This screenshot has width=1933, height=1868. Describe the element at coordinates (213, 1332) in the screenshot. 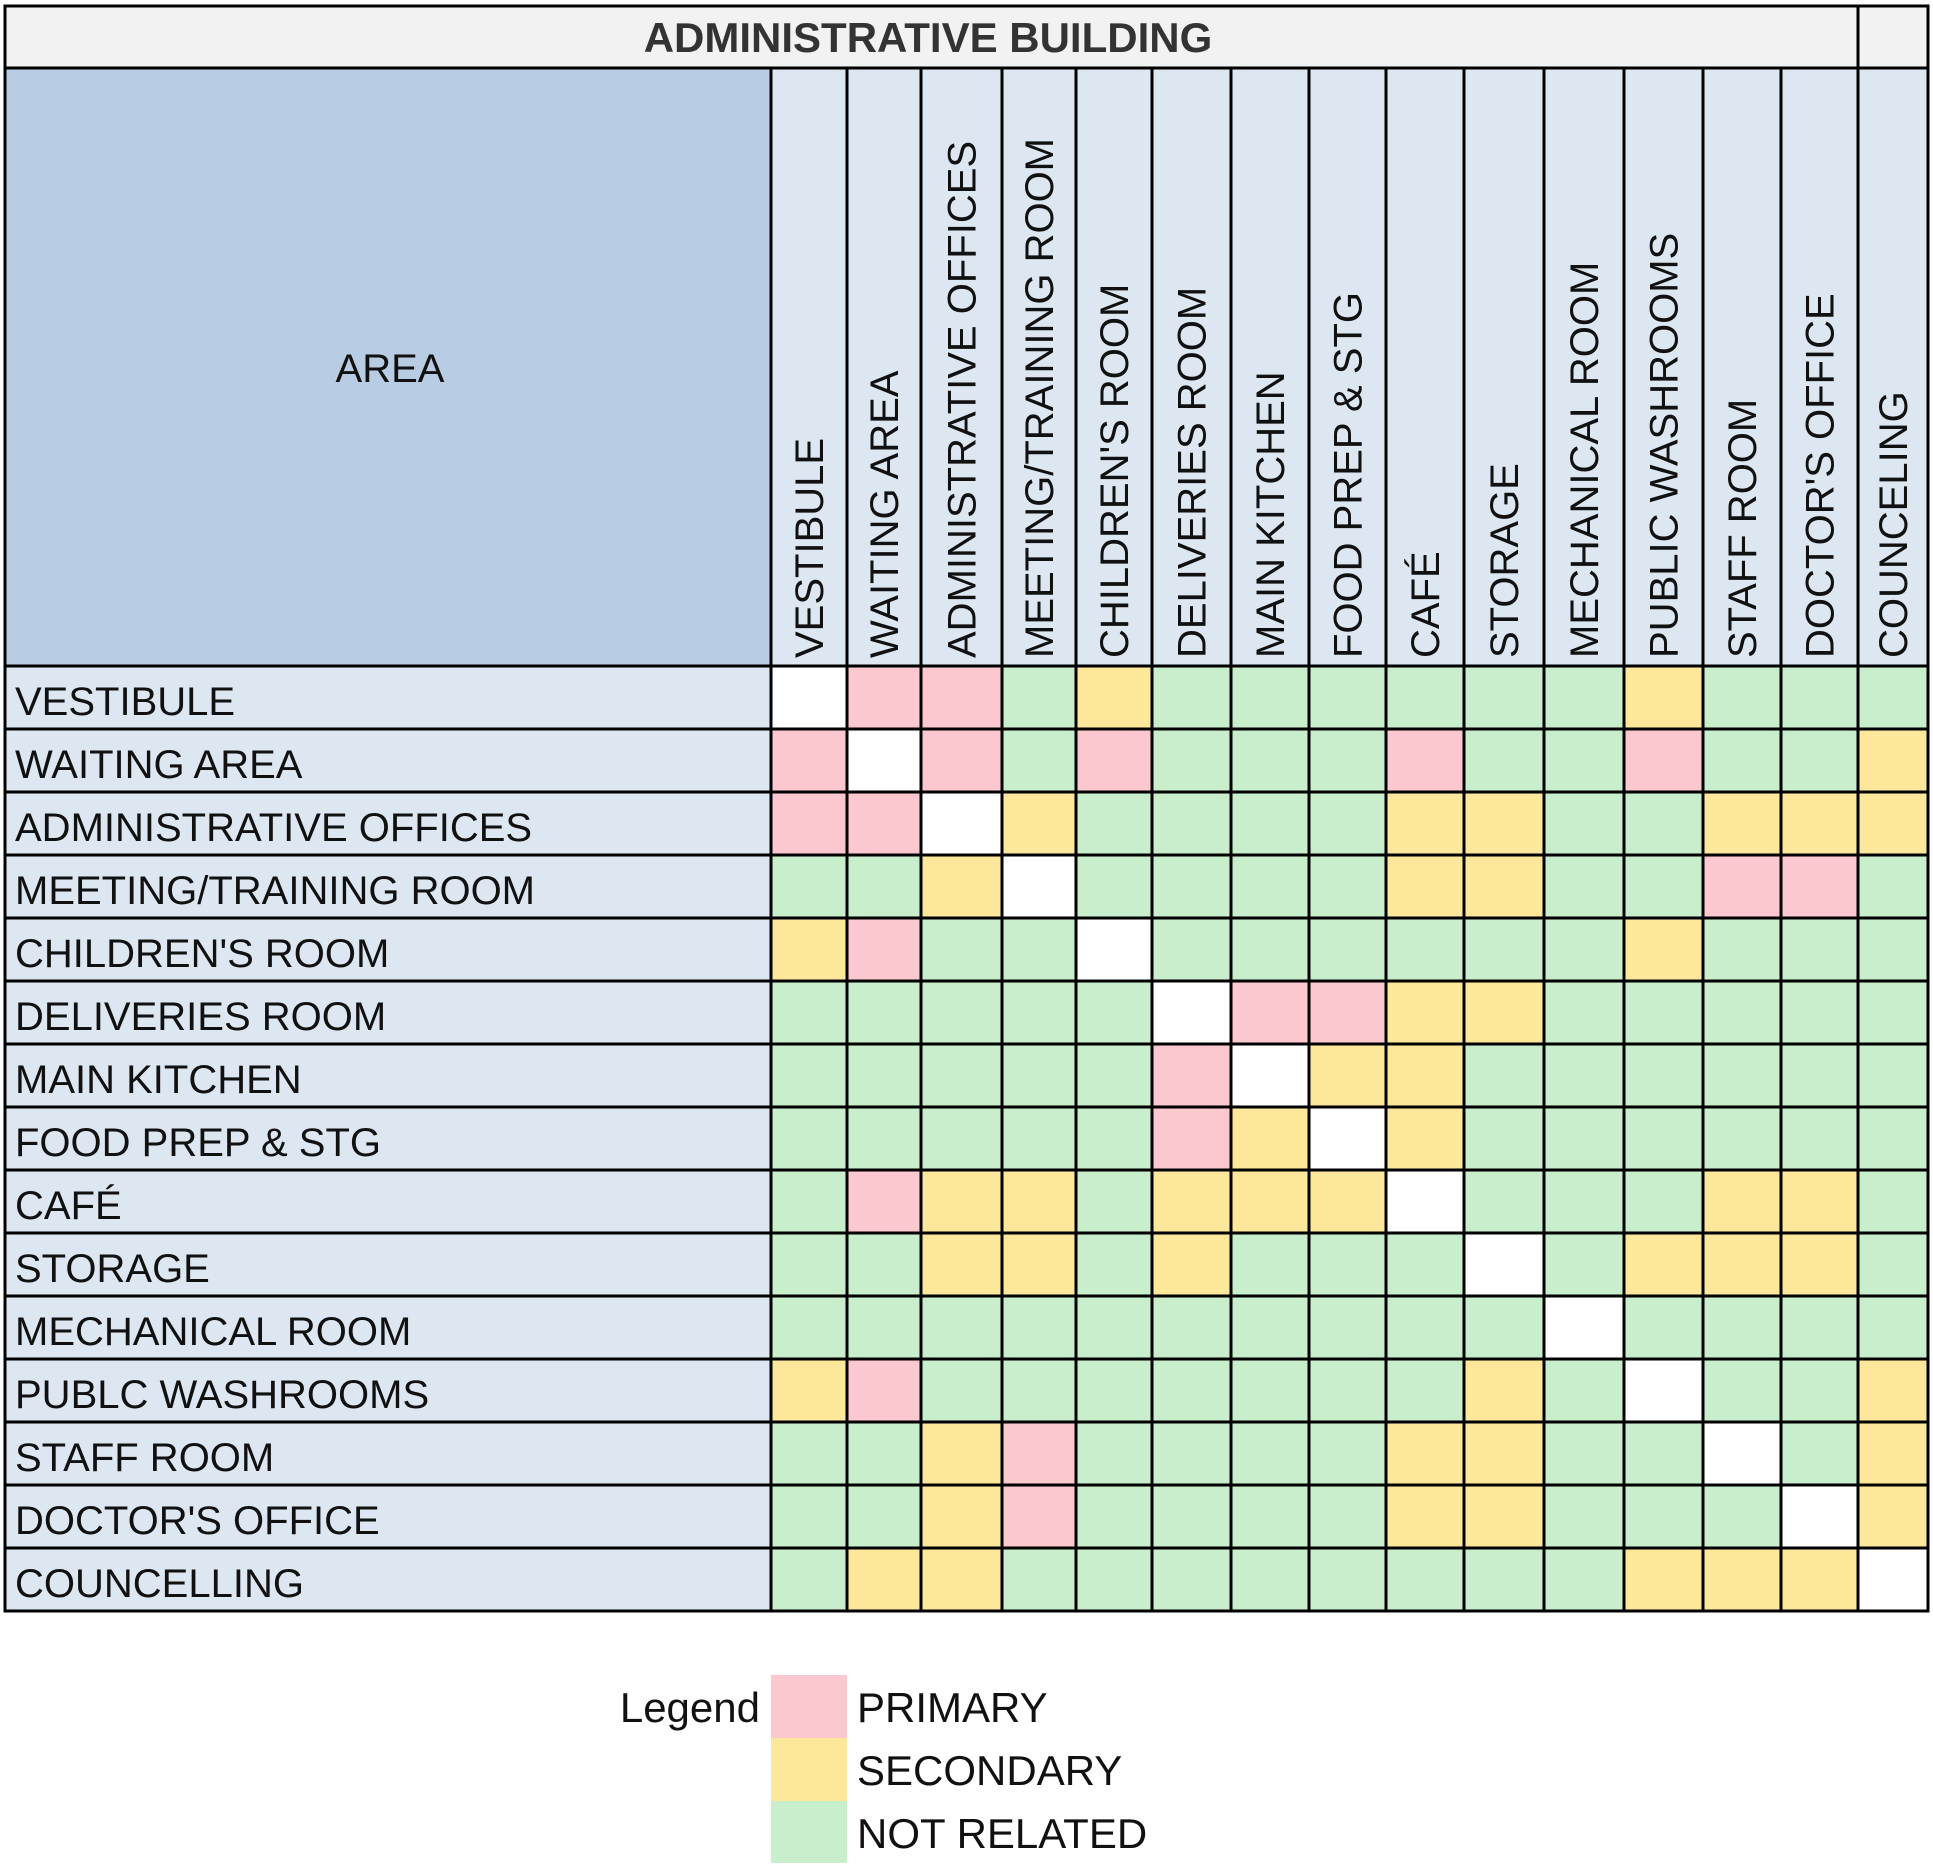

I see `row-header-label: MECHANICAL ROOM` at that location.